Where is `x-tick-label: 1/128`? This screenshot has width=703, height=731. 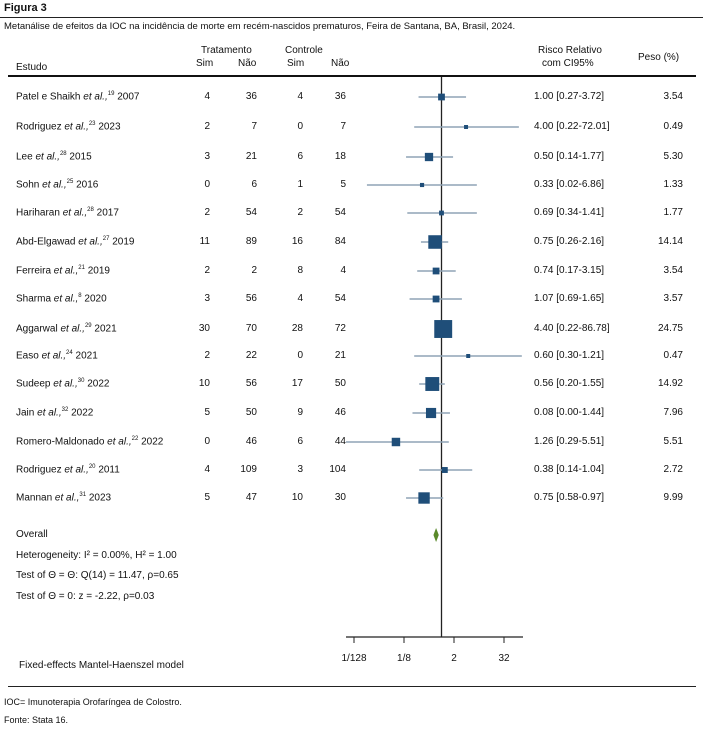 x-tick-label: 1/128 is located at coordinates (353, 658).